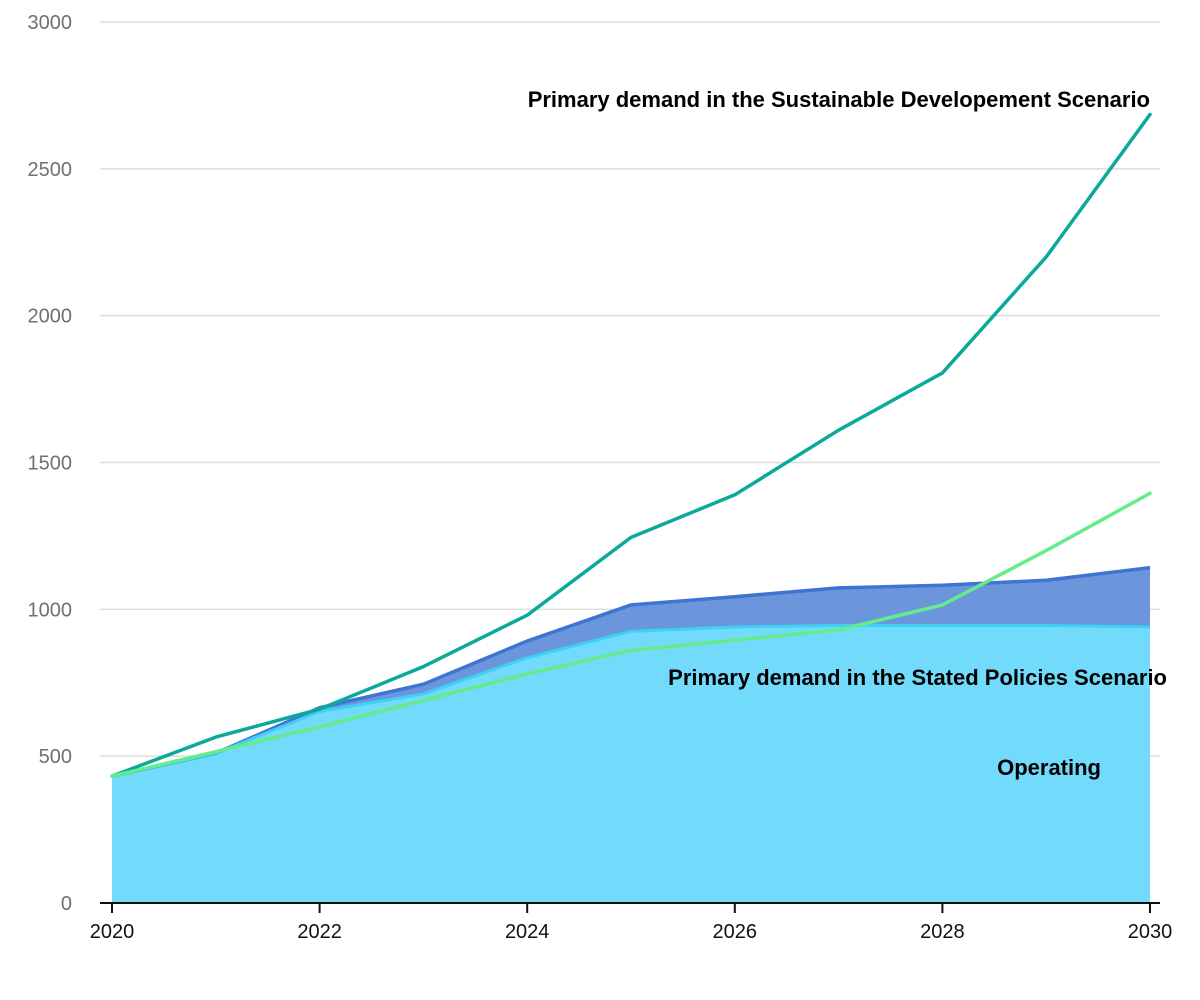 The height and width of the screenshot is (1000, 1200). Describe the element at coordinates (50, 464) in the screenshot. I see `y-tick-label-1500: 1500` at that location.